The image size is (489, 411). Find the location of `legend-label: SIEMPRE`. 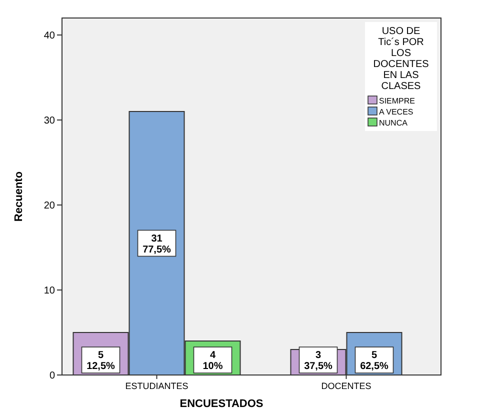

legend-label: SIEMPRE is located at coordinates (397, 101).